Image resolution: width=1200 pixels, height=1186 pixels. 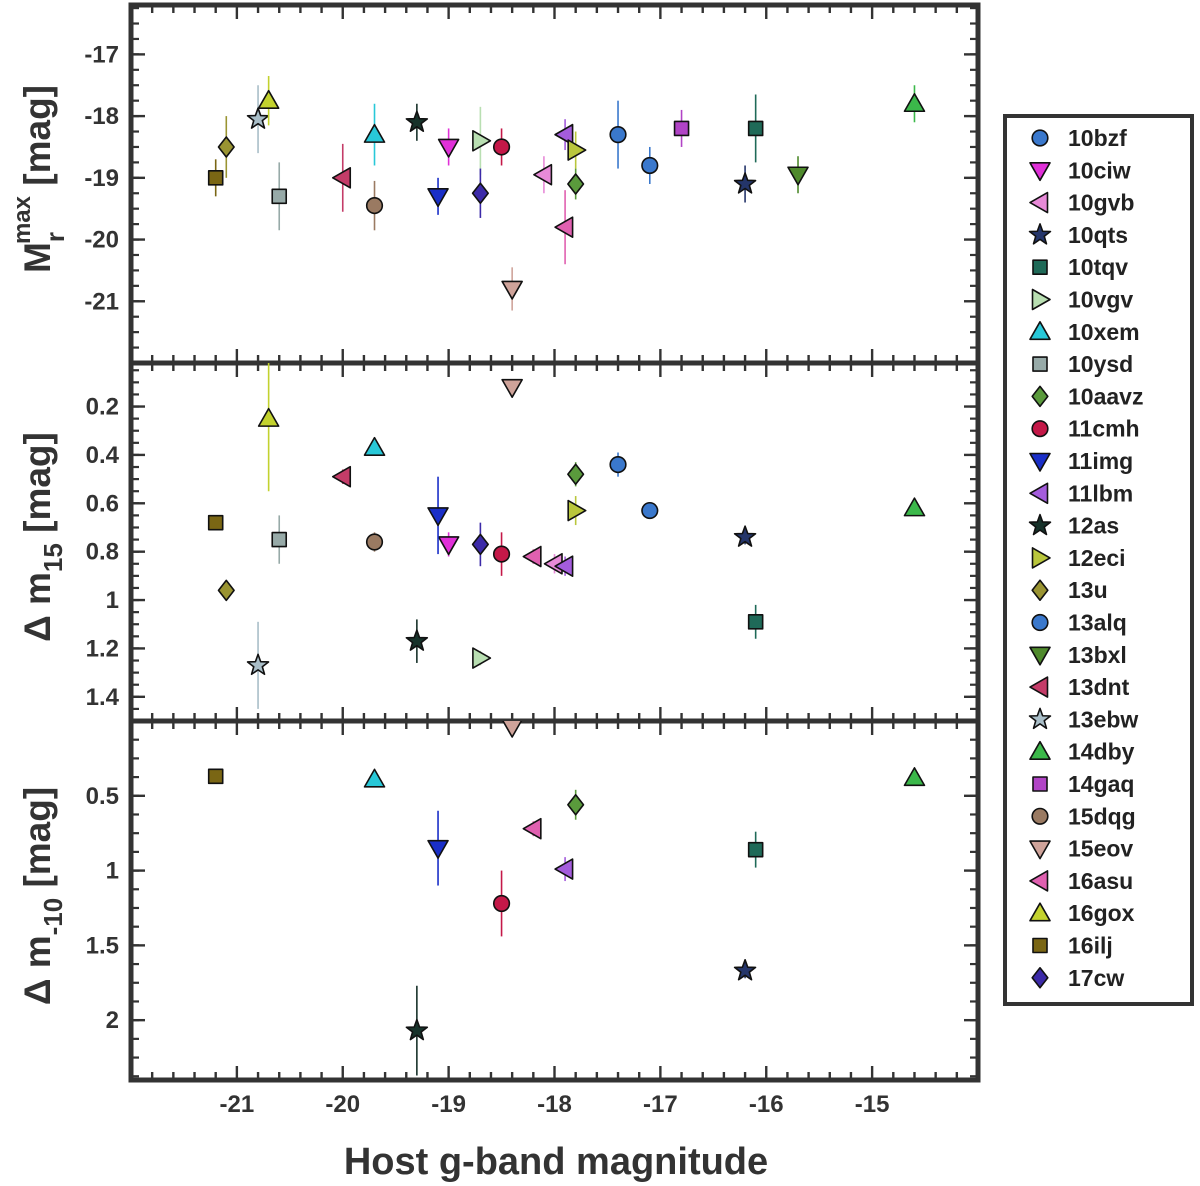 I want to click on ylabel-sub: r, so click(x=55, y=237).